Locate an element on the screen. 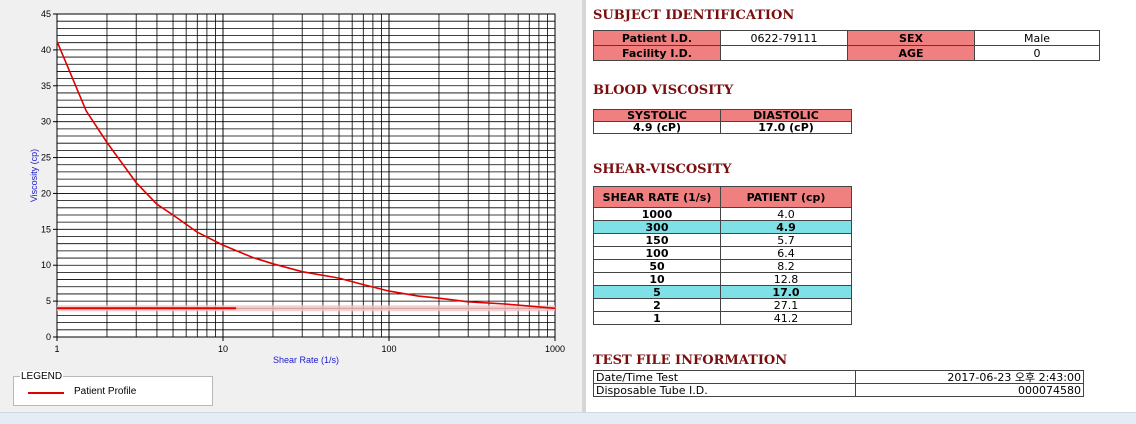 This screenshot has height=424, width=1136. tube-id-value: 000074580 is located at coordinates (969, 390).